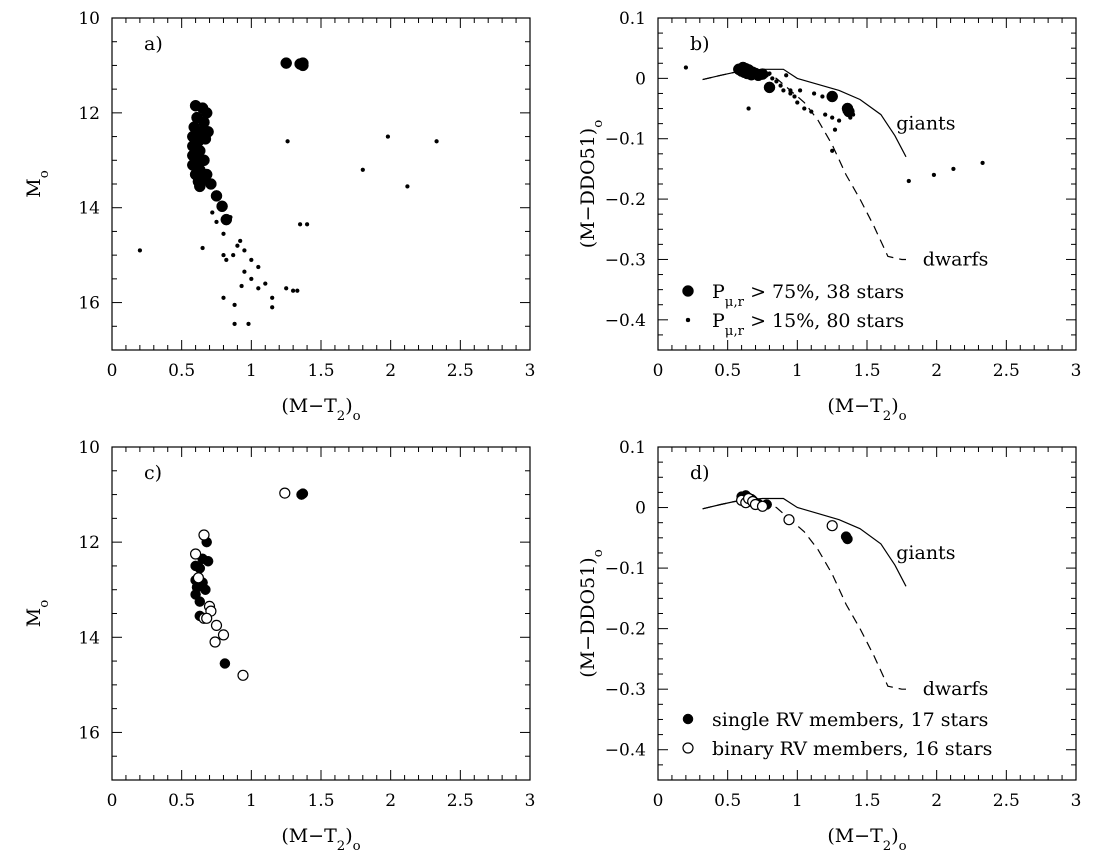  I want to click on y-tick-label: −0.1, so click(625, 569).